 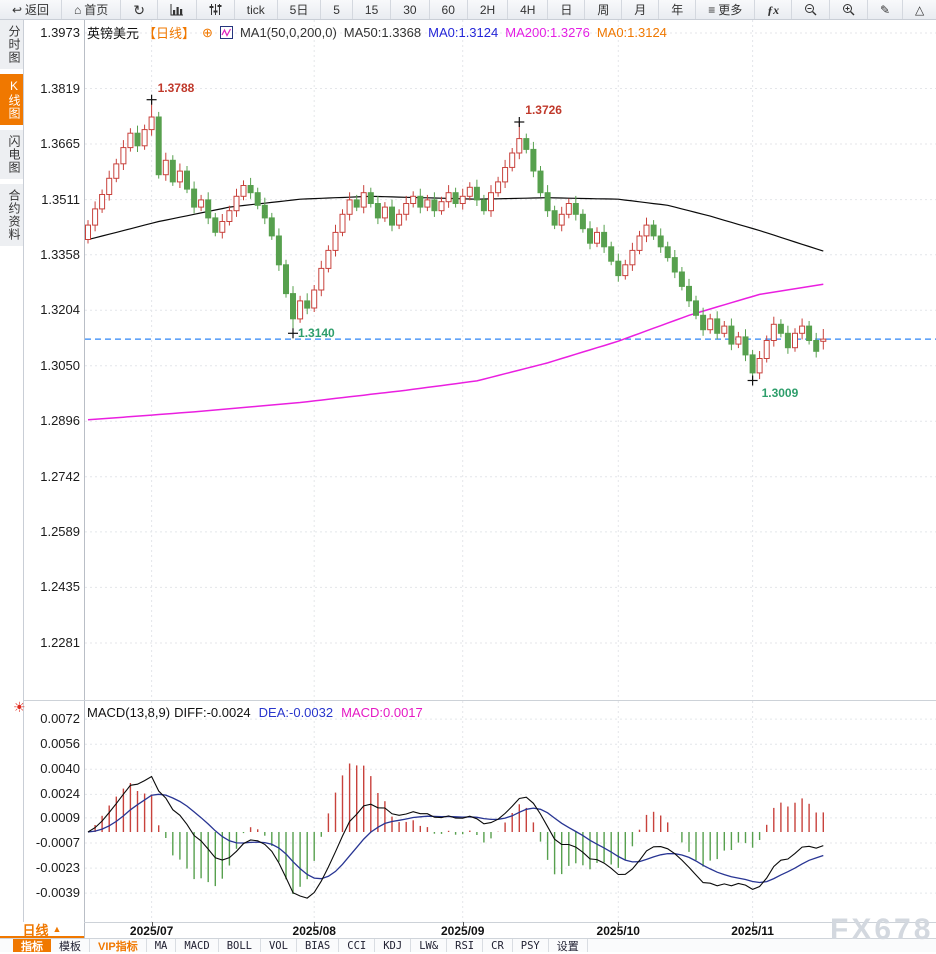 I want to click on draw-button: ✎, so click(x=885, y=9).